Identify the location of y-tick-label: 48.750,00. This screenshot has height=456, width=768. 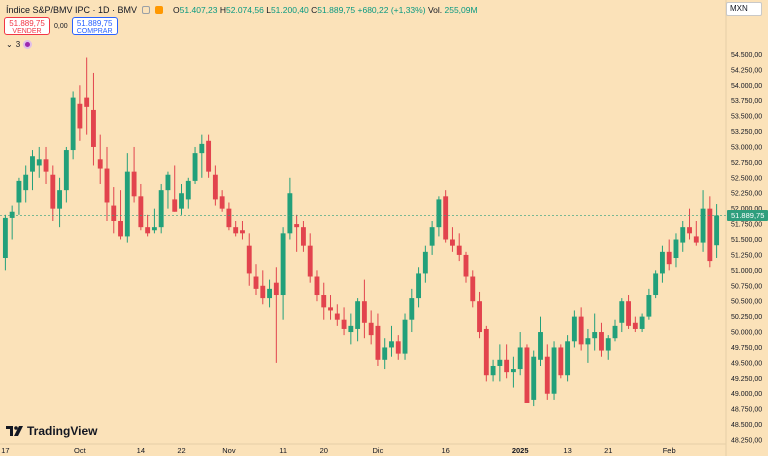
(746, 410).